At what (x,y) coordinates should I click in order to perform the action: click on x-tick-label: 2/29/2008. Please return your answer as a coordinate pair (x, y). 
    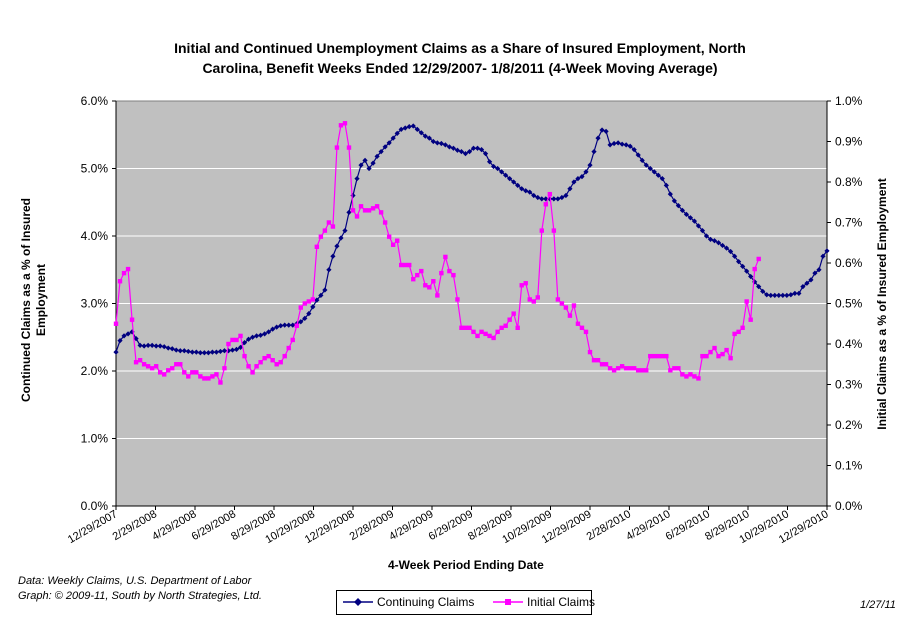
    Looking at the image, I should click on (135, 525).